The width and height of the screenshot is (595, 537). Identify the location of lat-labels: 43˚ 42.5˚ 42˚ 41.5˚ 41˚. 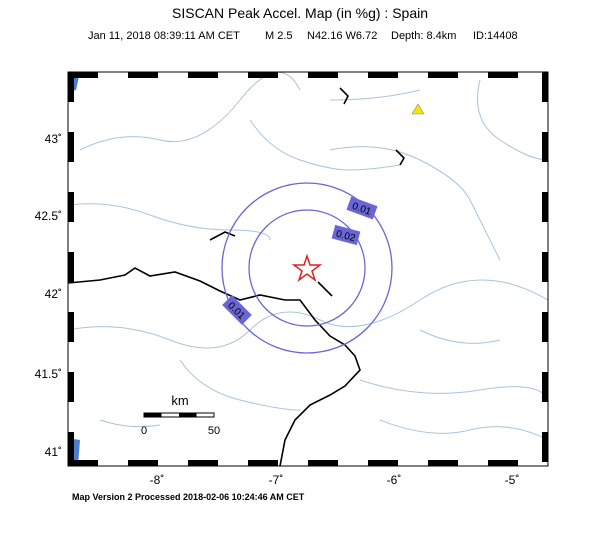
(48, 295).